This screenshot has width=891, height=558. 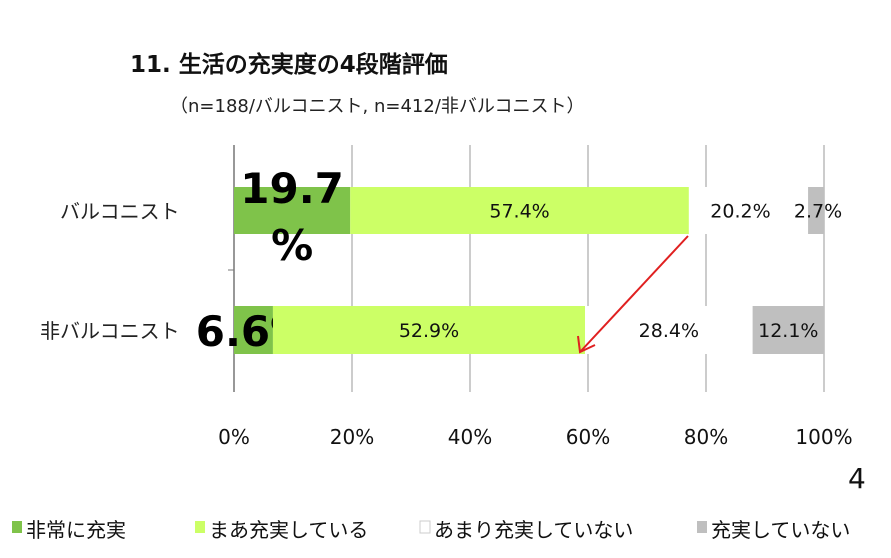 What do you see at coordinates (780, 530) in the screenshot?
I see `legend-label: 充実していない` at bounding box center [780, 530].